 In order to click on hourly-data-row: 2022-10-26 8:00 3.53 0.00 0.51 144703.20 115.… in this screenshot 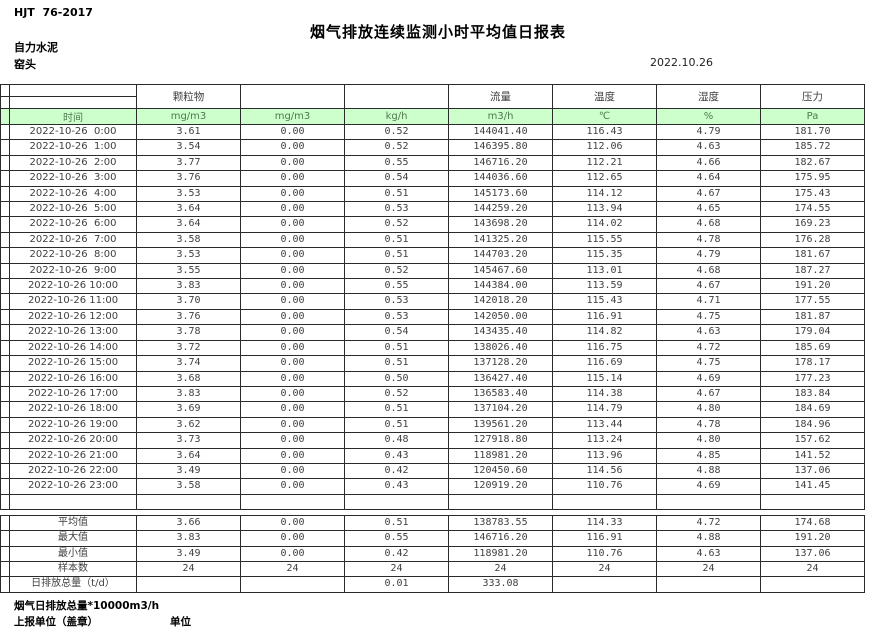, I will do `click(432, 255)`.